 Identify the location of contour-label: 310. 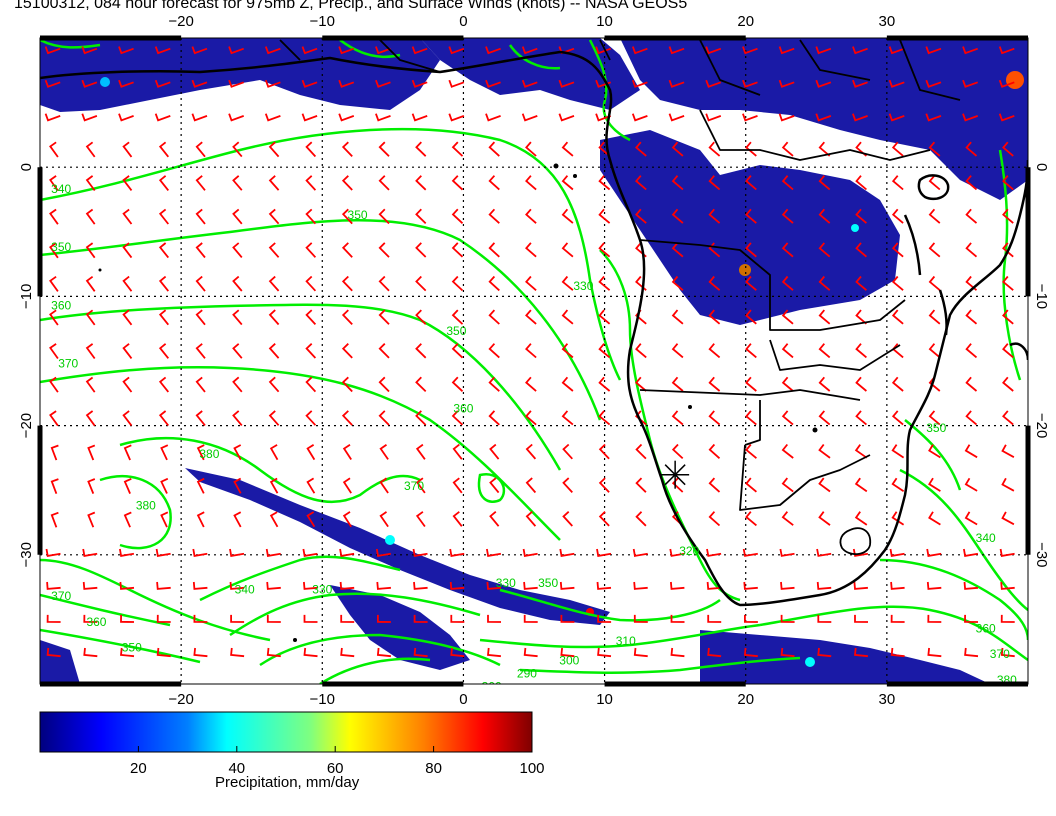
(626, 641).